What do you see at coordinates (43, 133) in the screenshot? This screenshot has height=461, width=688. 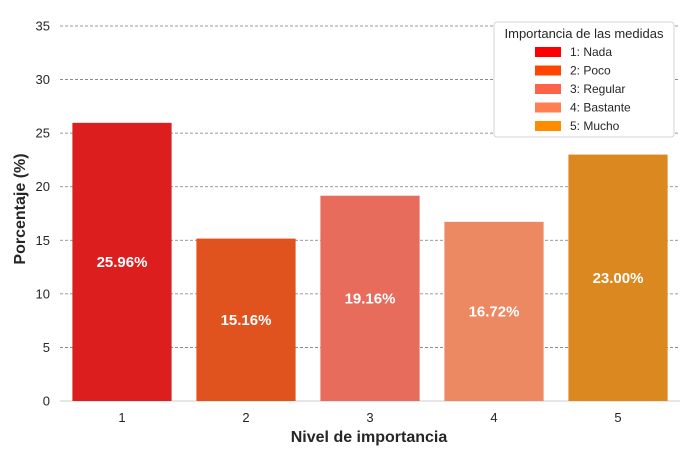 I see `y-tick-label: 25` at bounding box center [43, 133].